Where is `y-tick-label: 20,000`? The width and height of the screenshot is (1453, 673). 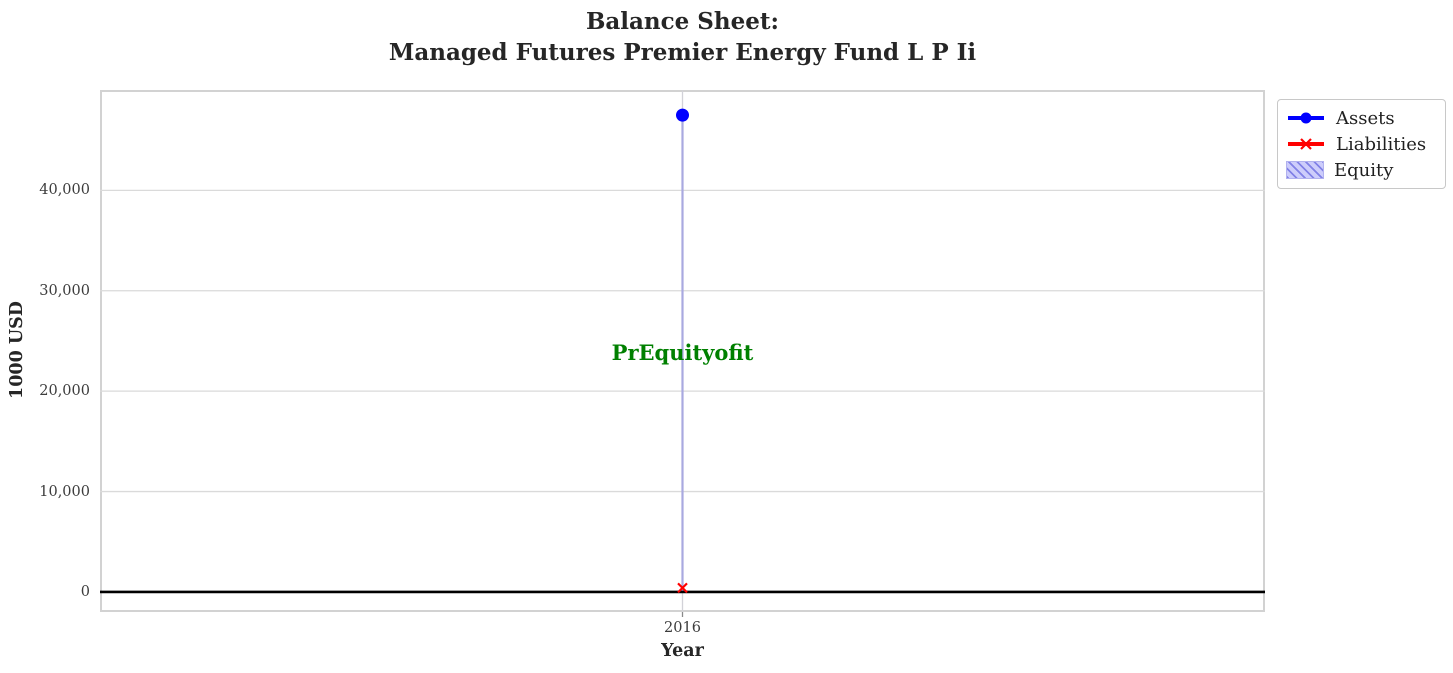 y-tick-label: 20,000 is located at coordinates (64, 391).